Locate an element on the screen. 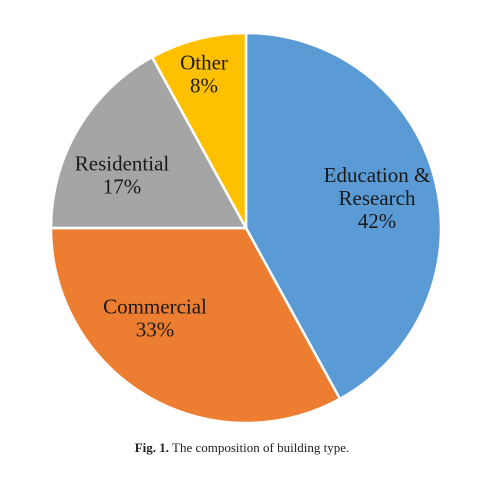 This screenshot has height=478, width=484. slice-label-other: Other 8% is located at coordinates (204, 73).